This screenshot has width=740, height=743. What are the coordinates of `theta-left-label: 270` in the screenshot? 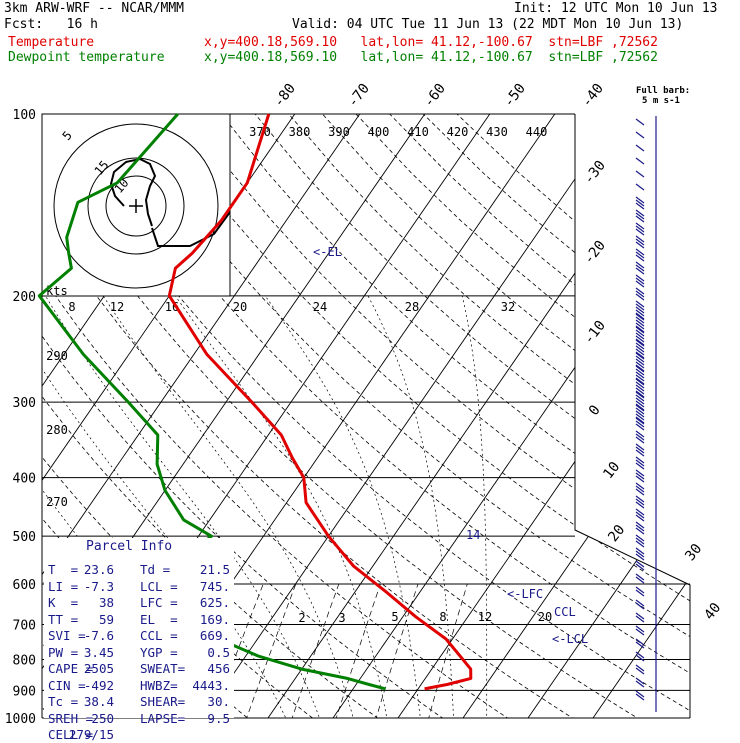 It's located at (57, 502).